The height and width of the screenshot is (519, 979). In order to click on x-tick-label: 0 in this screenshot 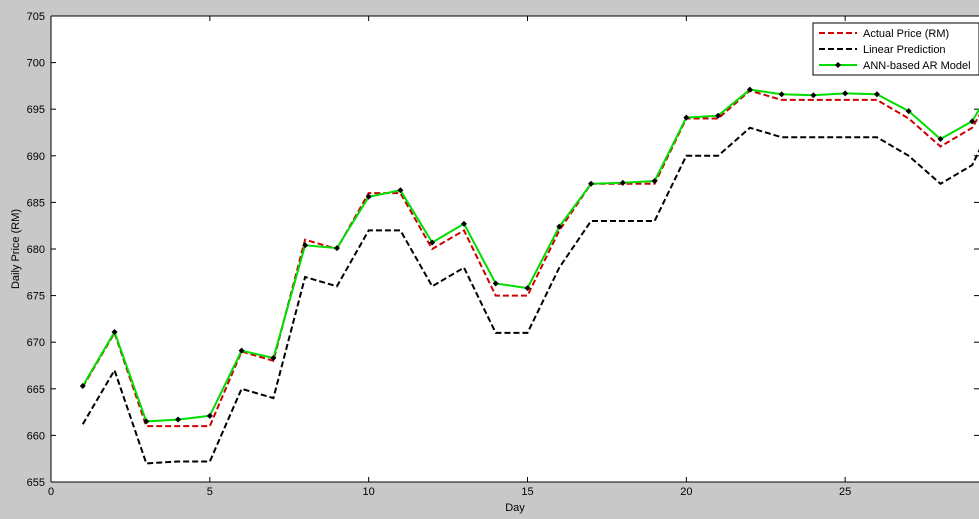, I will do `click(51, 492)`.